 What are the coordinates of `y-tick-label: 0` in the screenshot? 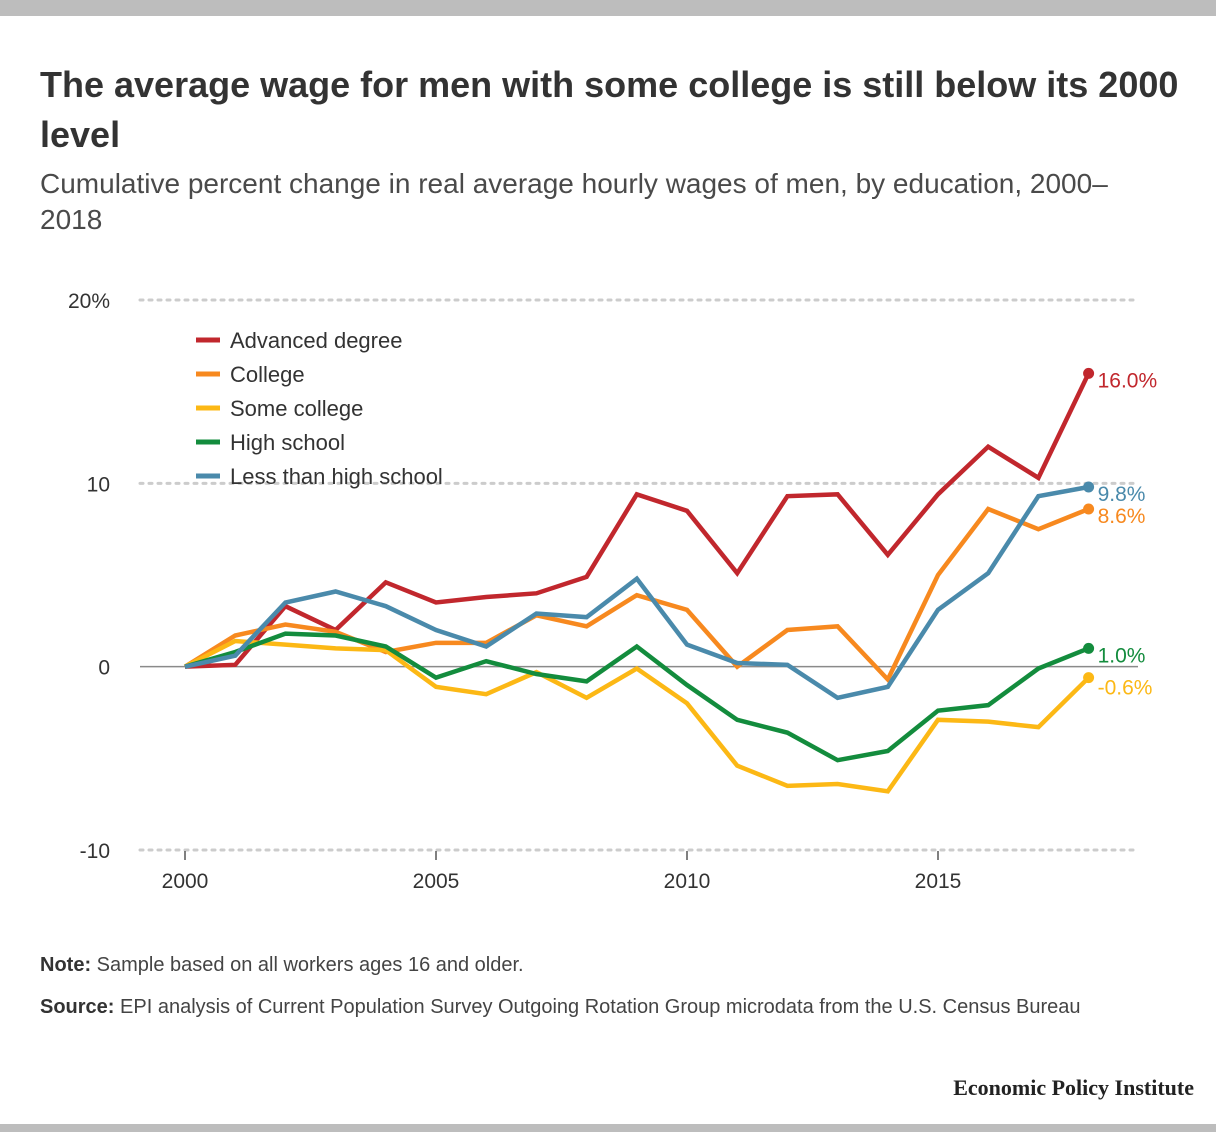 It's located at (104, 668).